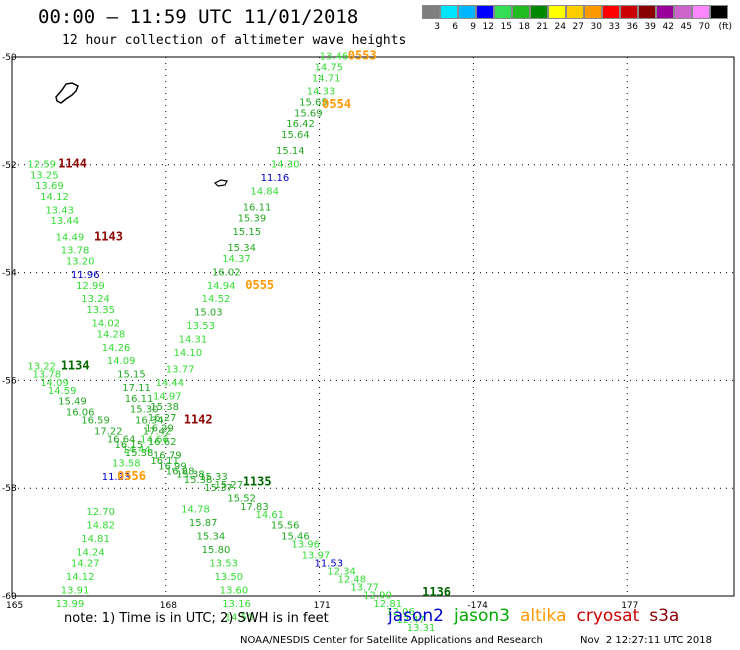 This screenshot has width=740, height=650. Describe the element at coordinates (116, 348) in the screenshot. I see `wave-height-value: 14.26` at that location.